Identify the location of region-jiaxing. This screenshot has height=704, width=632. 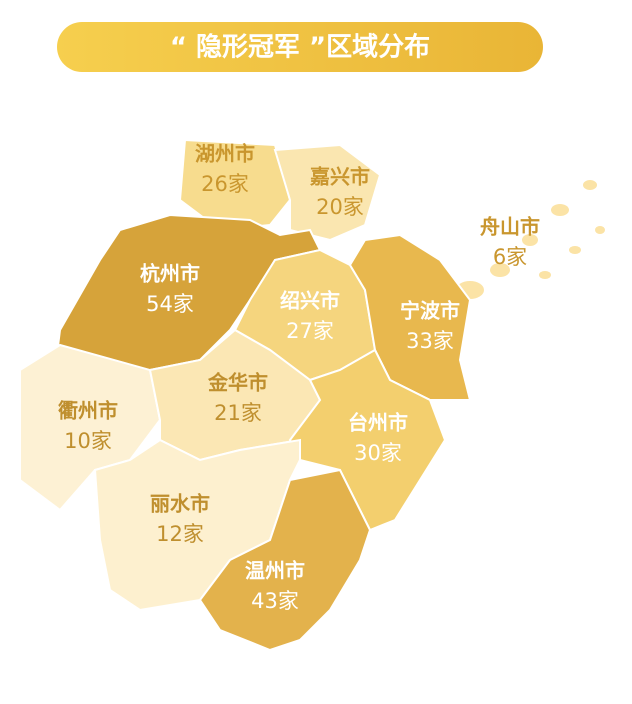
(327, 192).